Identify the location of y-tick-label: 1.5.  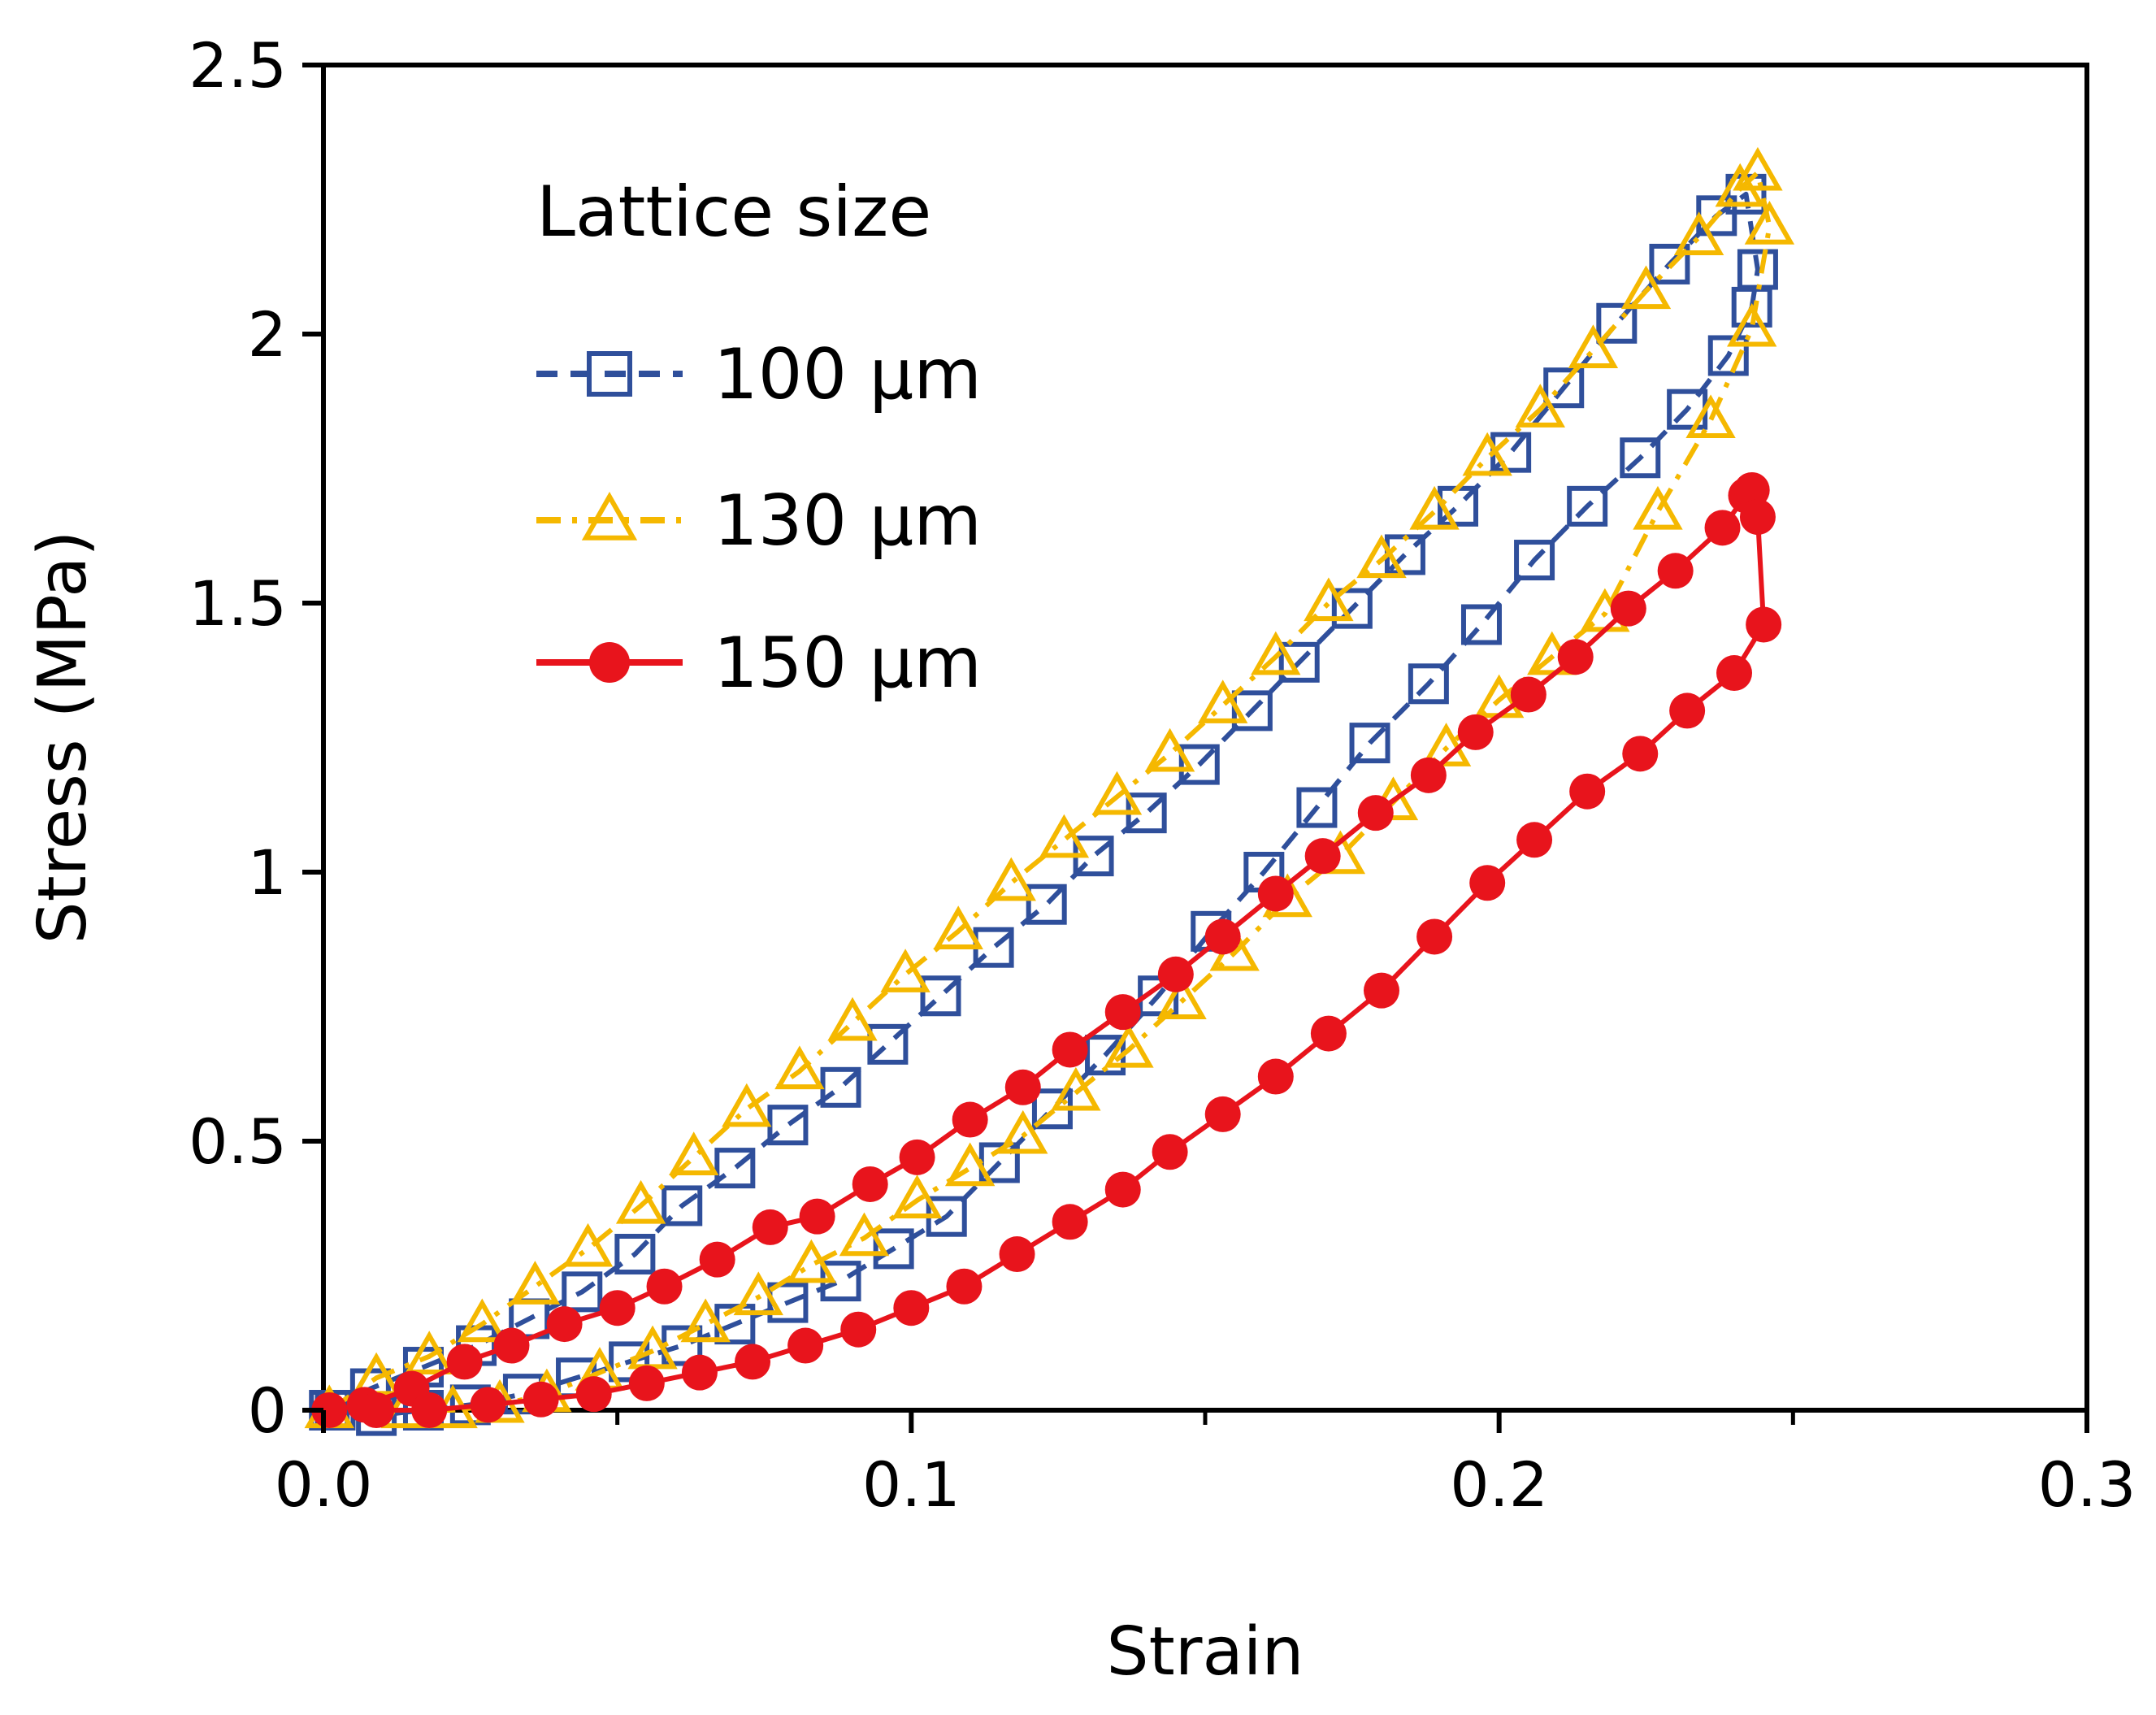
(238, 603).